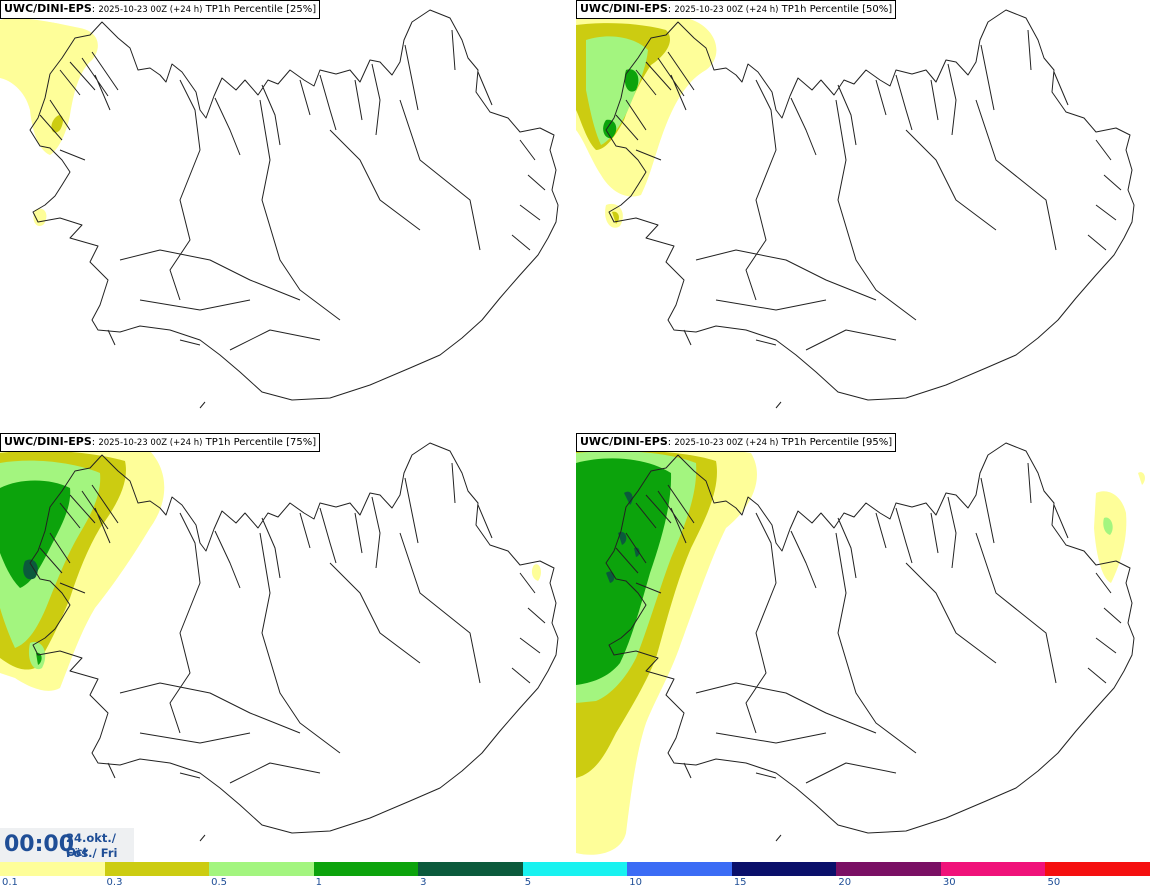 The width and height of the screenshot is (1150, 891). I want to click on precip-color-legend, so click(575, 869).